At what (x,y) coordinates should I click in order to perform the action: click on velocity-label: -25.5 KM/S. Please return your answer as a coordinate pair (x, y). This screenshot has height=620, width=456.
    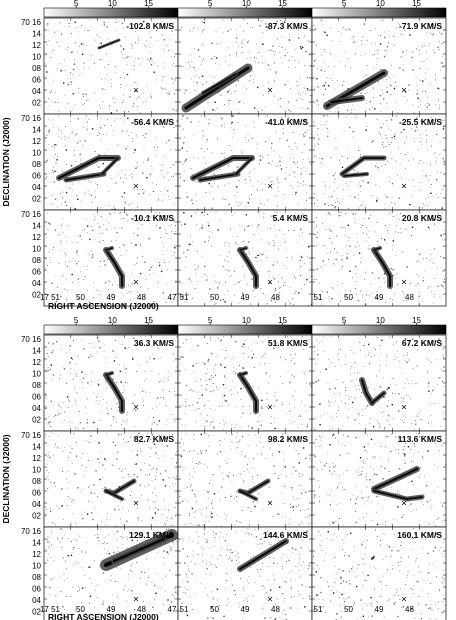
    Looking at the image, I should click on (420, 122).